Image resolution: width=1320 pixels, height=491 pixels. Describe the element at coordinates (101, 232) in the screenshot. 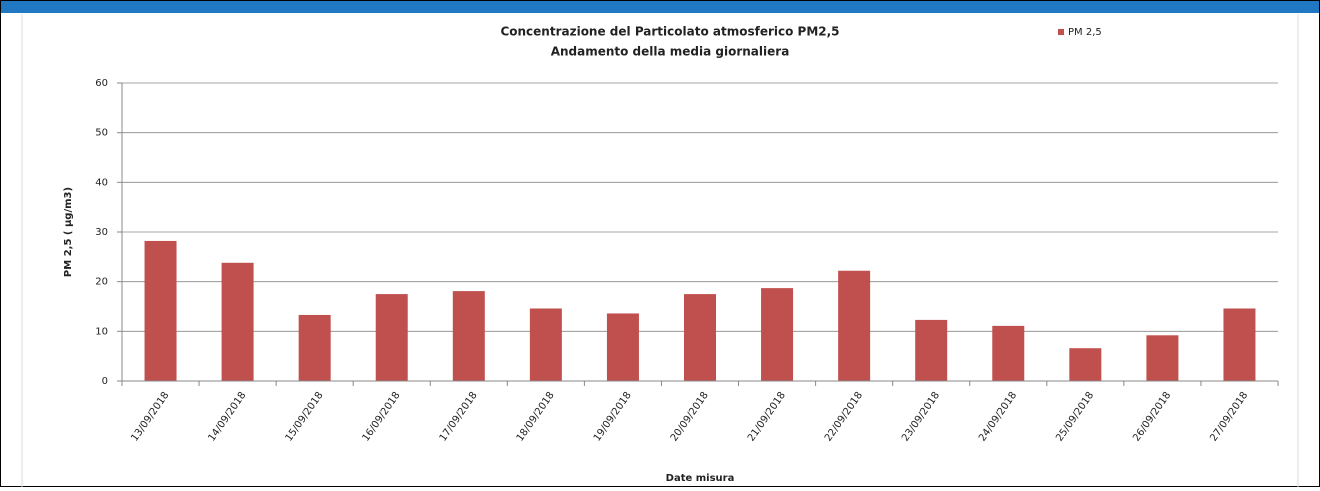

I see `y-tick-label: 30` at that location.